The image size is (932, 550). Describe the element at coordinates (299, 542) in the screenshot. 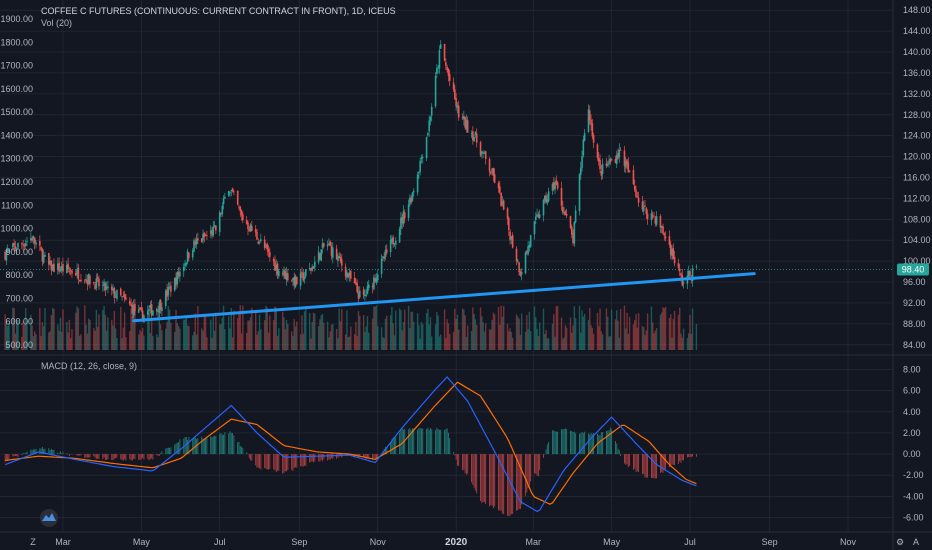

I see `time-tick-label: Sep` at that location.